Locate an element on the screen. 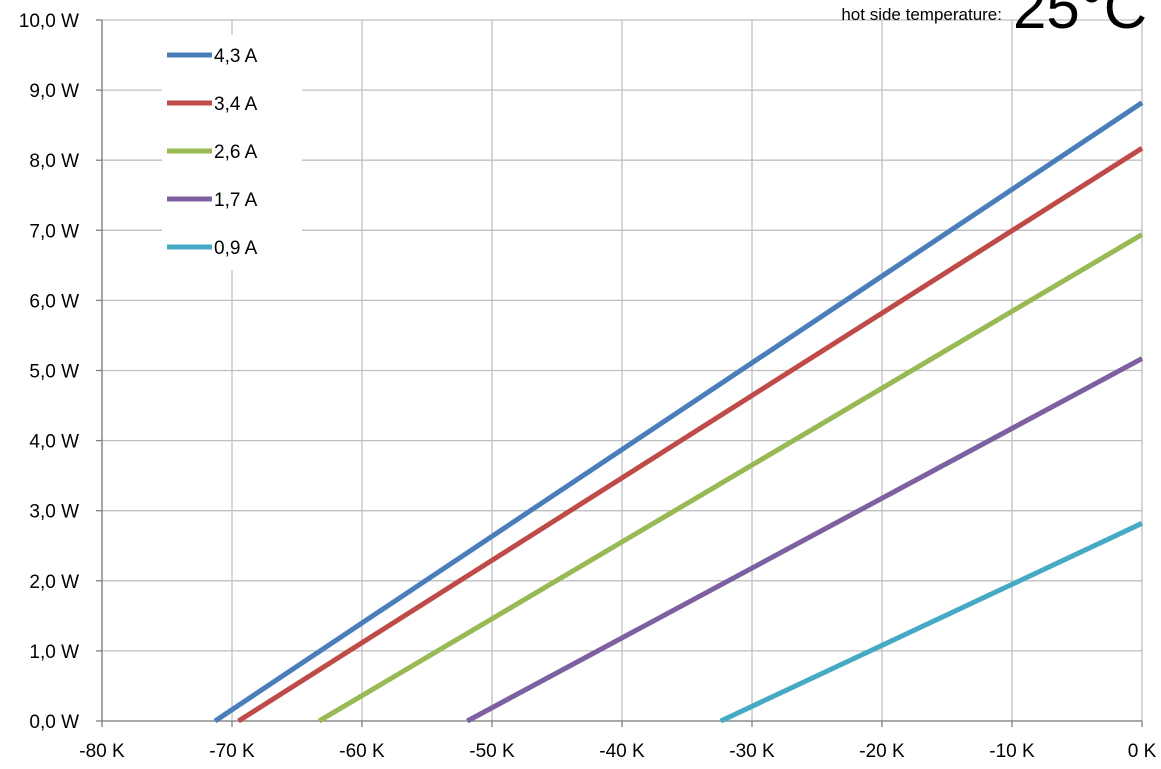  y-tick-label: 5,0 W is located at coordinates (54, 372).